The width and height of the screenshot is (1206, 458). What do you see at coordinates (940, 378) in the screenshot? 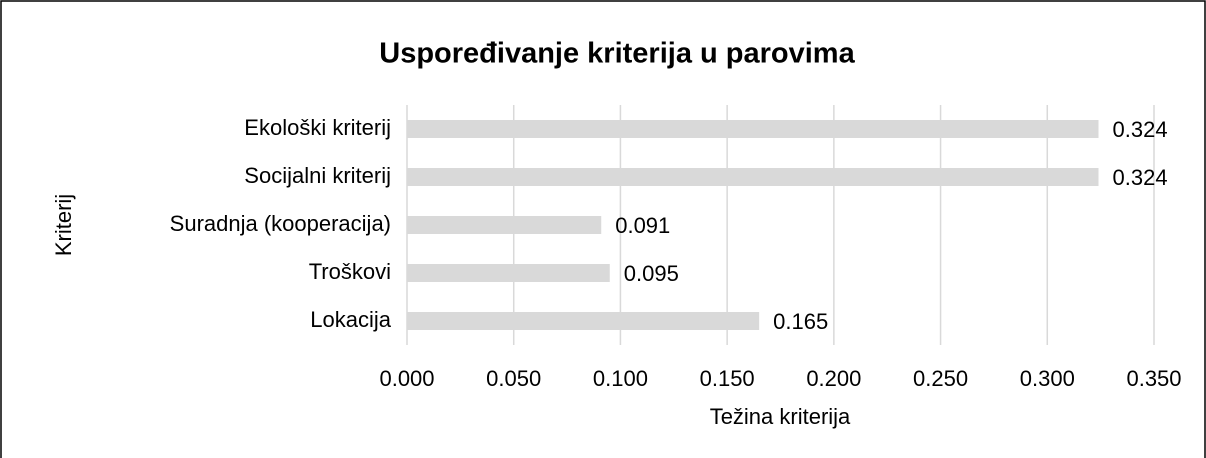
I see `x-tick-label: 0.250` at bounding box center [940, 378].